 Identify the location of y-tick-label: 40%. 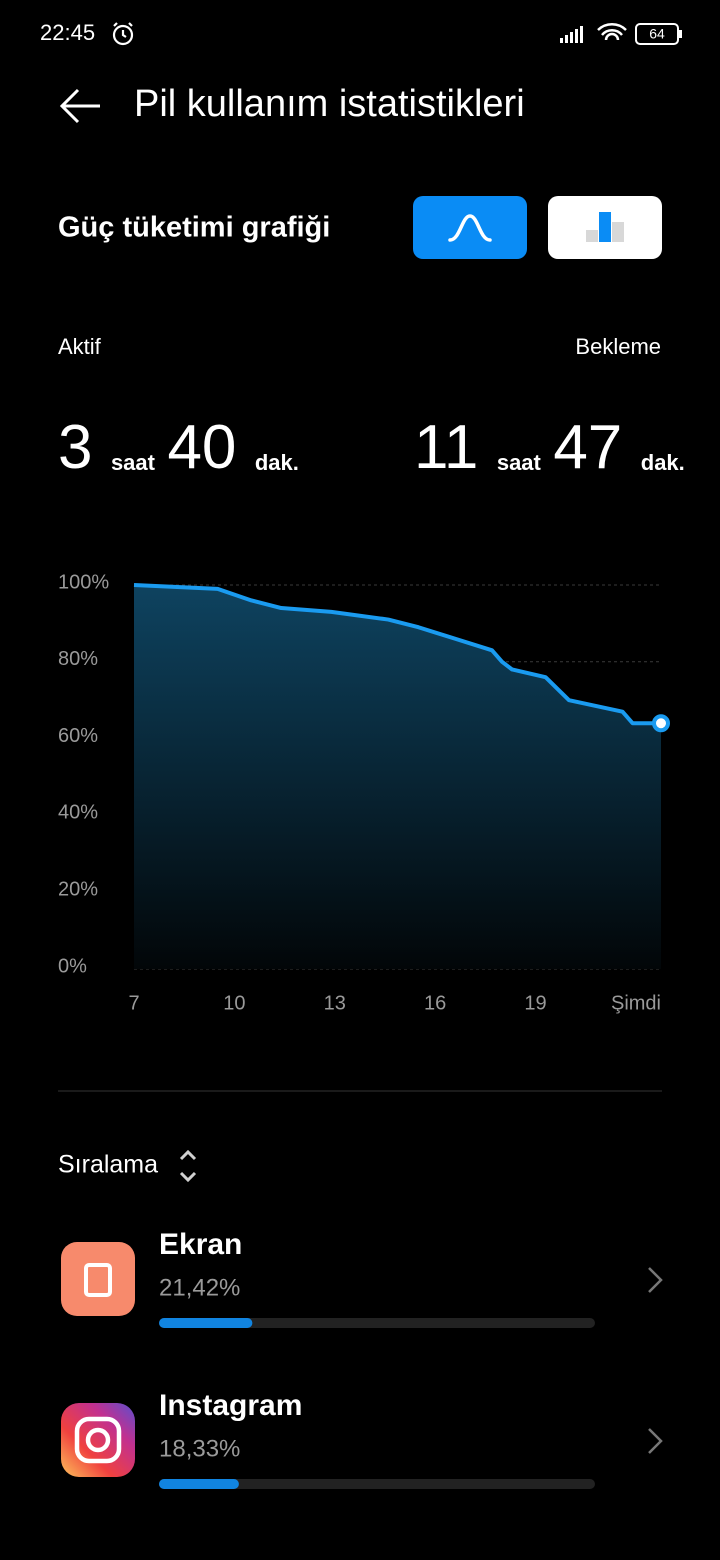
(78, 813).